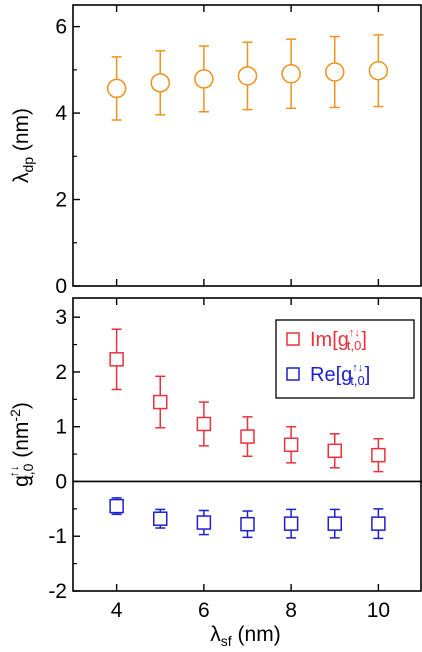 The width and height of the screenshot is (422, 652). What do you see at coordinates (57, 536) in the screenshot?
I see `y-tick-label: -1` at bounding box center [57, 536].